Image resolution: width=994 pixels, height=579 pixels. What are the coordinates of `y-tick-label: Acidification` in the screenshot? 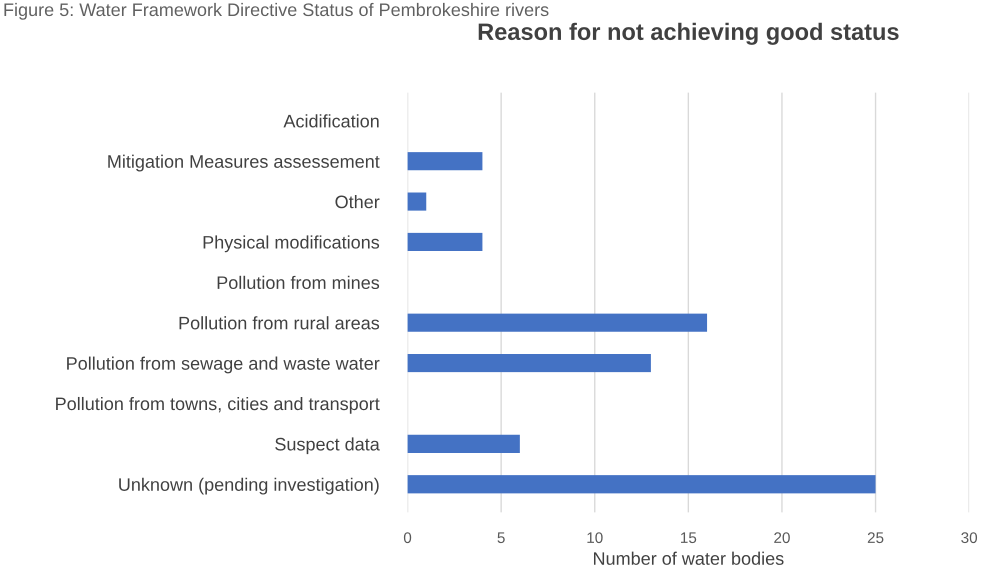 It's located at (331, 121).